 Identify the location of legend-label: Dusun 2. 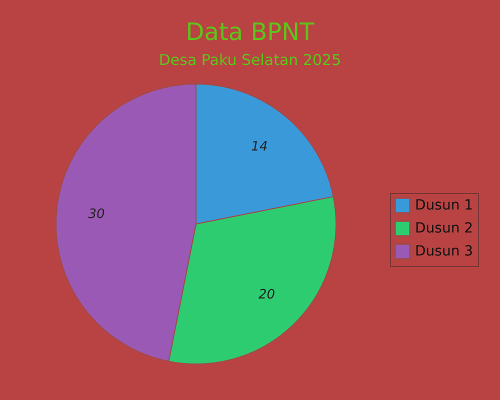
(444, 228).